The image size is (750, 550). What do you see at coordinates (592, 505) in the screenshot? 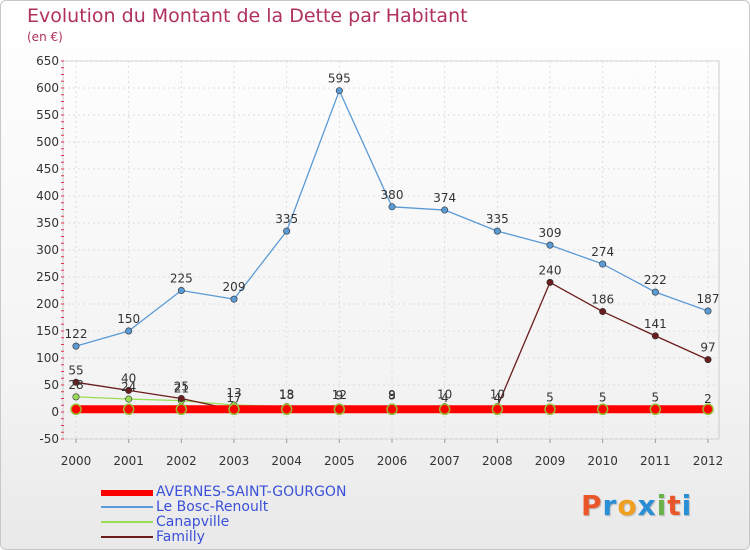
I see `logo-letter: P` at bounding box center [592, 505].